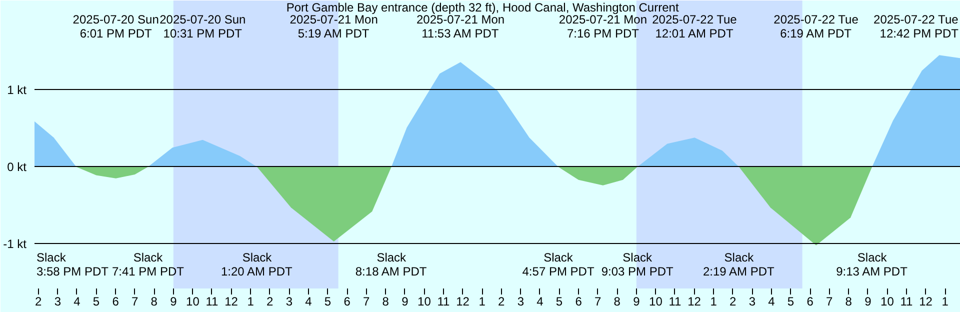  Describe the element at coordinates (334, 26) in the screenshot. I see `annotation: 2025-07-21 Mon 5:19 AM PDT` at that location.